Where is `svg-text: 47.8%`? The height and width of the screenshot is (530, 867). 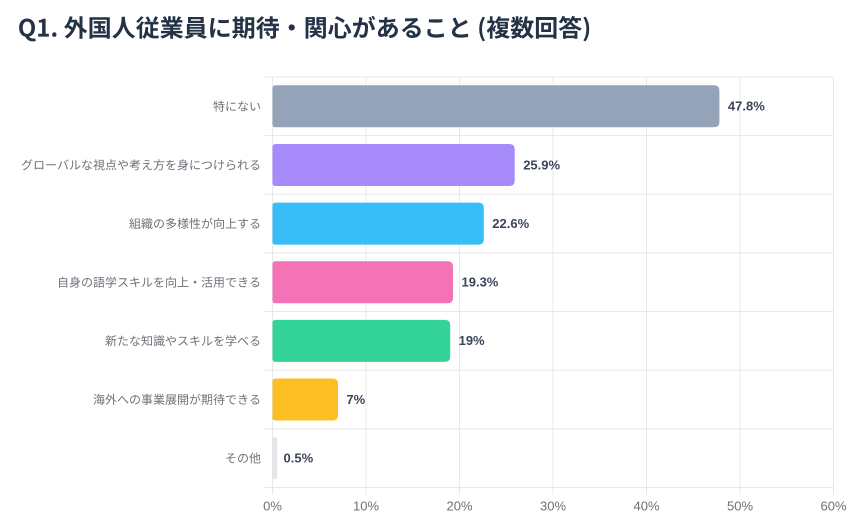 svg-text: 47.8% is located at coordinates (746, 106).